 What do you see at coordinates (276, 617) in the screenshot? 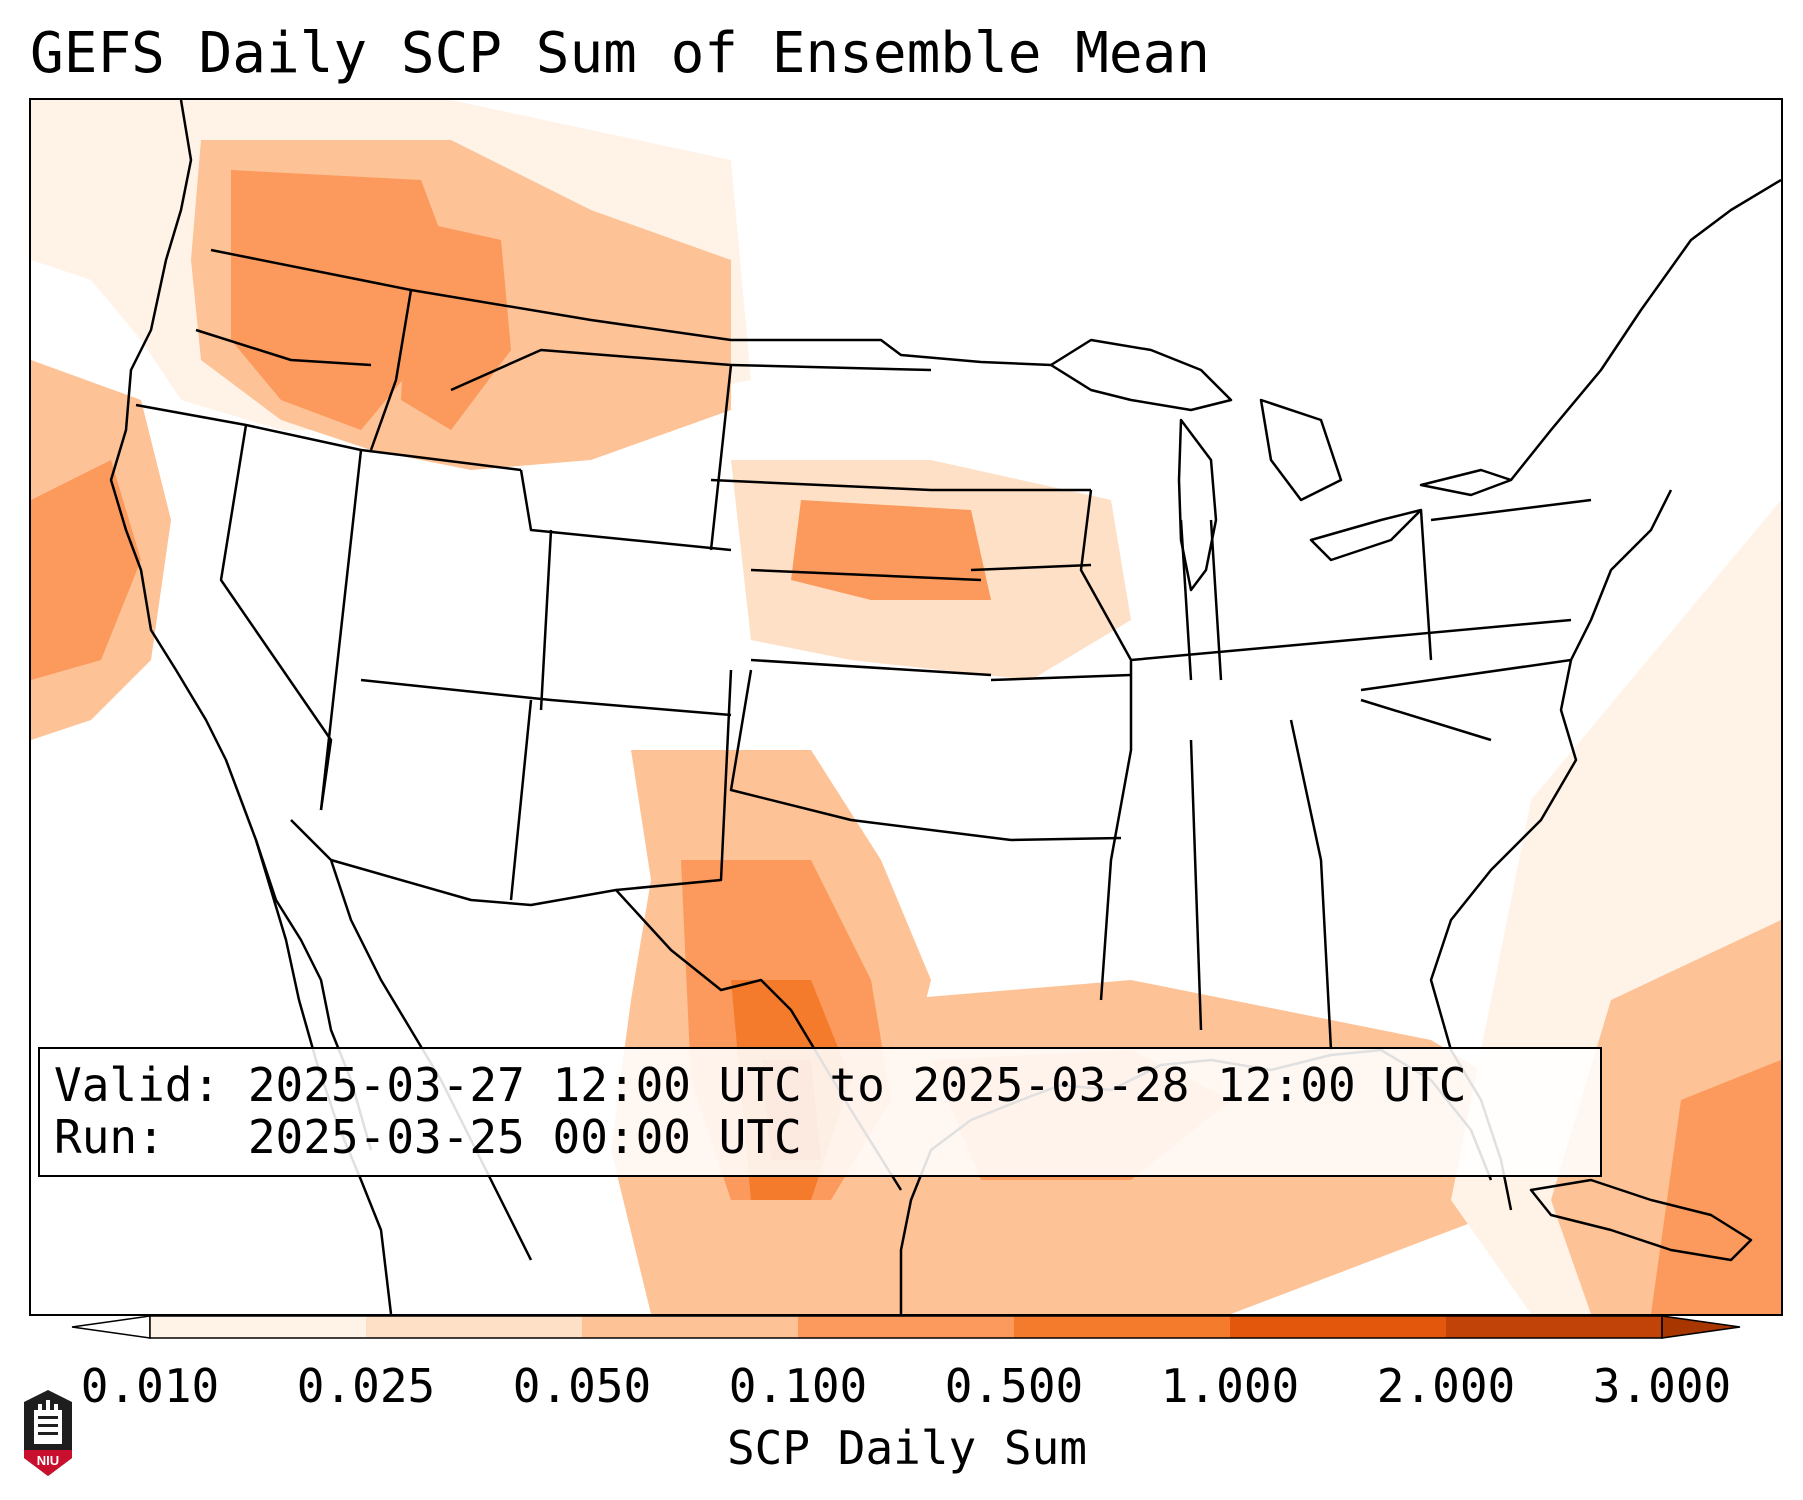
I see `state-line-ca-nv` at bounding box center [276, 617].